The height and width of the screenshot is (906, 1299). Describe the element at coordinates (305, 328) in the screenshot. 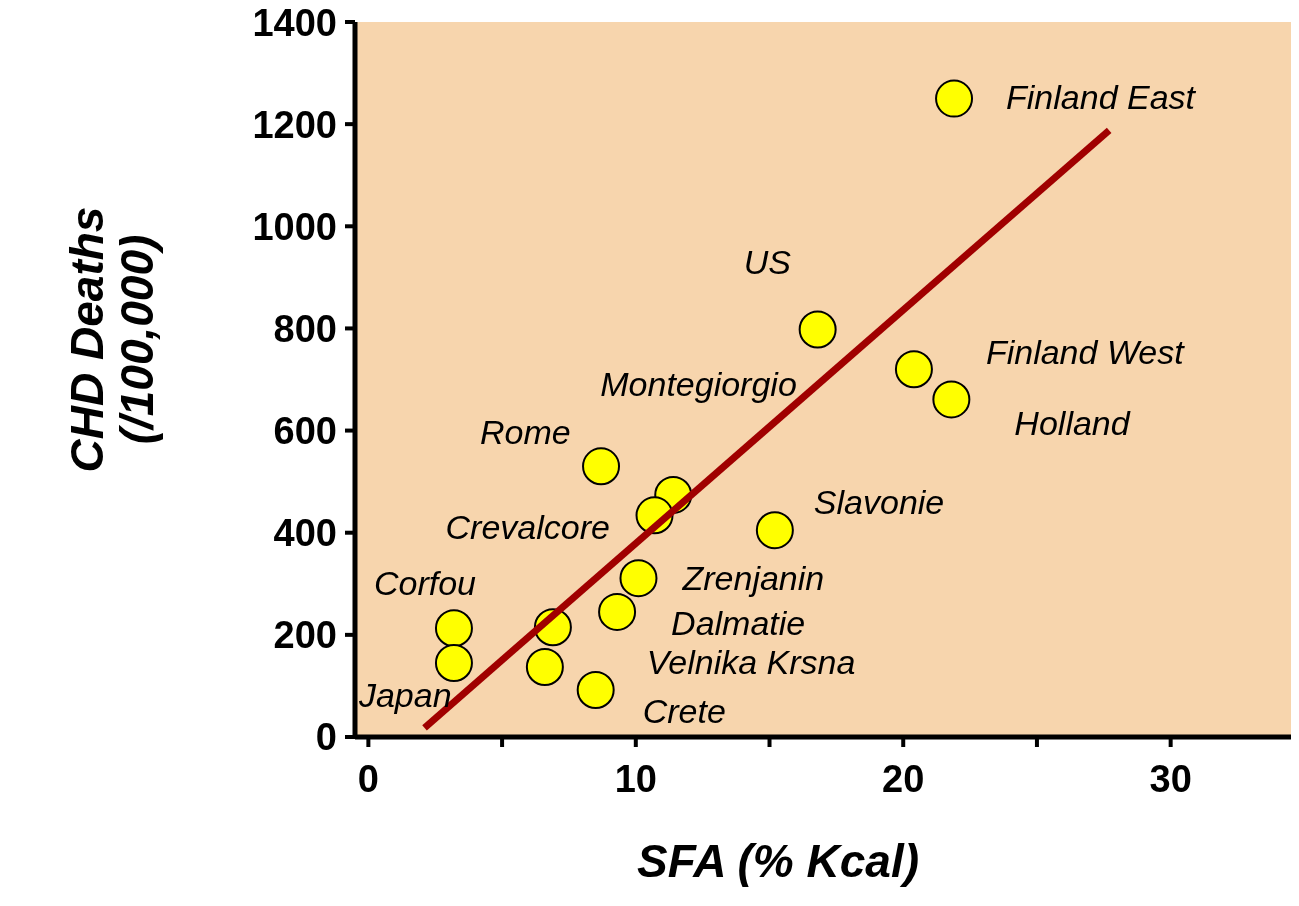

I see `y-tick-label: 800` at that location.